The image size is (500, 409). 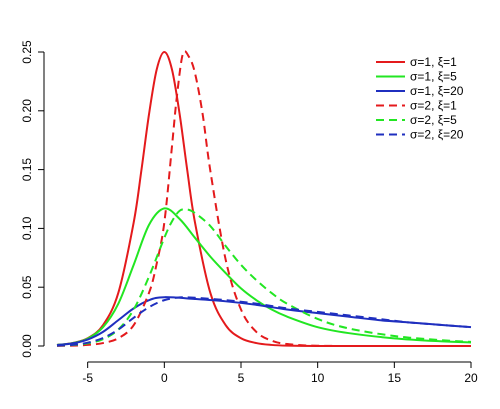 I want to click on legend-label: σ=1, ξ=5, so click(x=433, y=77).